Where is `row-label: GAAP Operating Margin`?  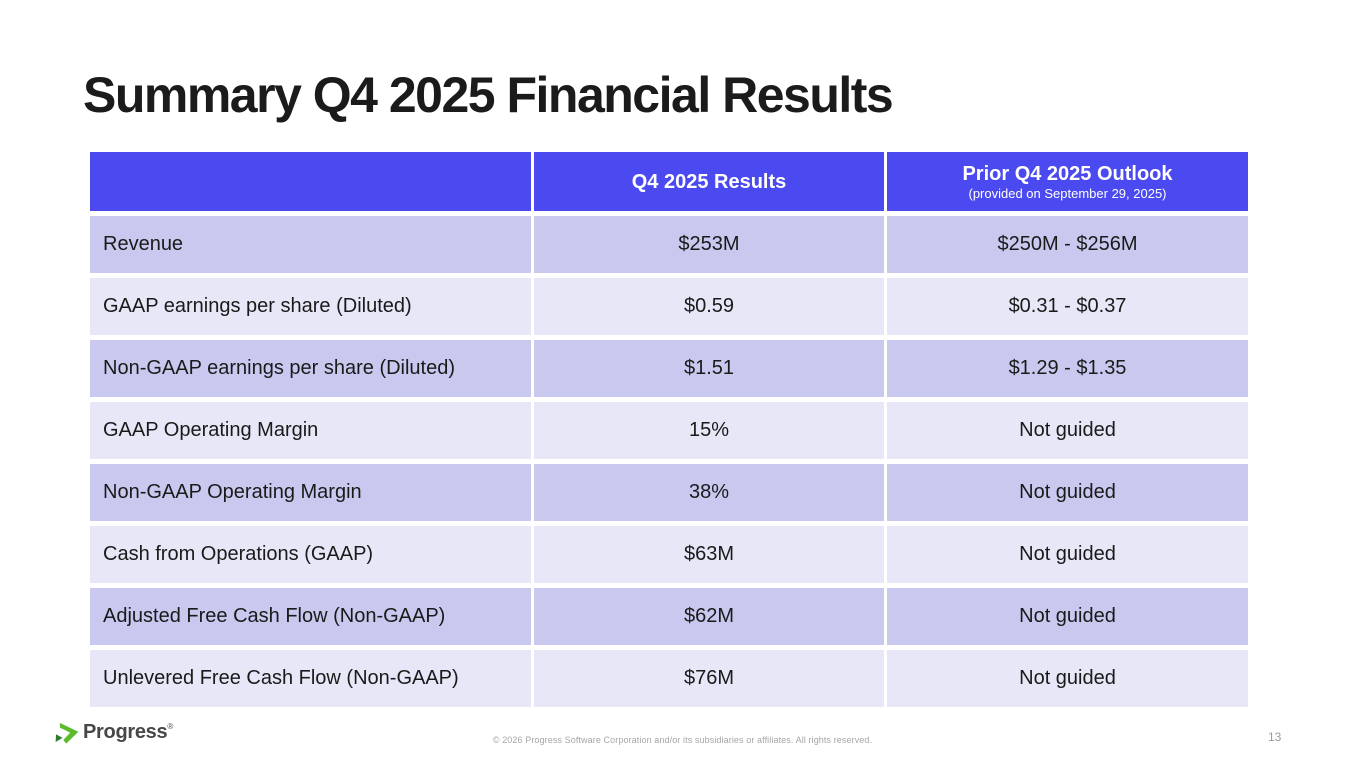
row-label: GAAP Operating Margin is located at coordinates (310, 430).